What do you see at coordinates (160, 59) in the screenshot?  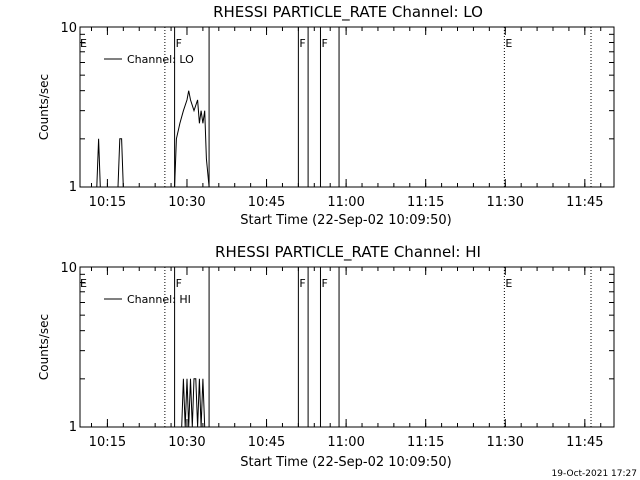 I see `legend-label: Channel: LO` at bounding box center [160, 59].